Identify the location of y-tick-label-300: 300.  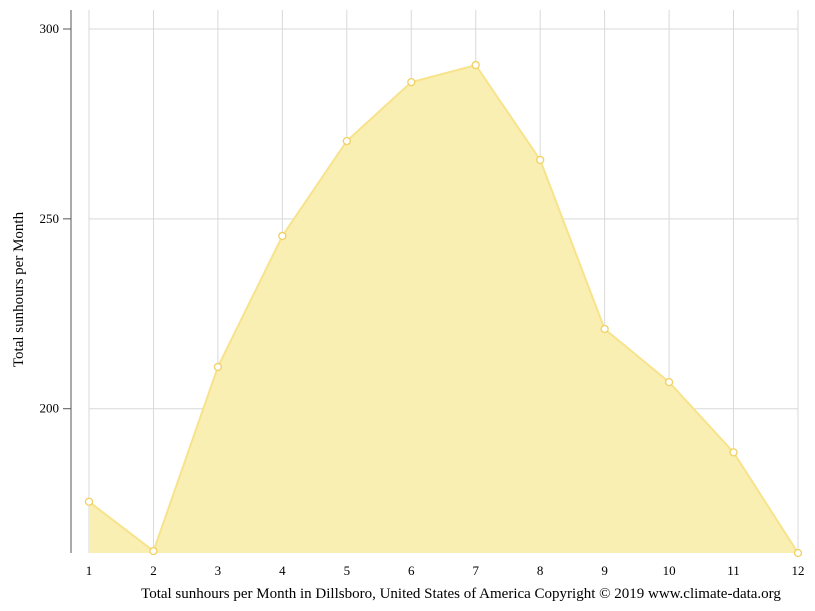
(50, 28).